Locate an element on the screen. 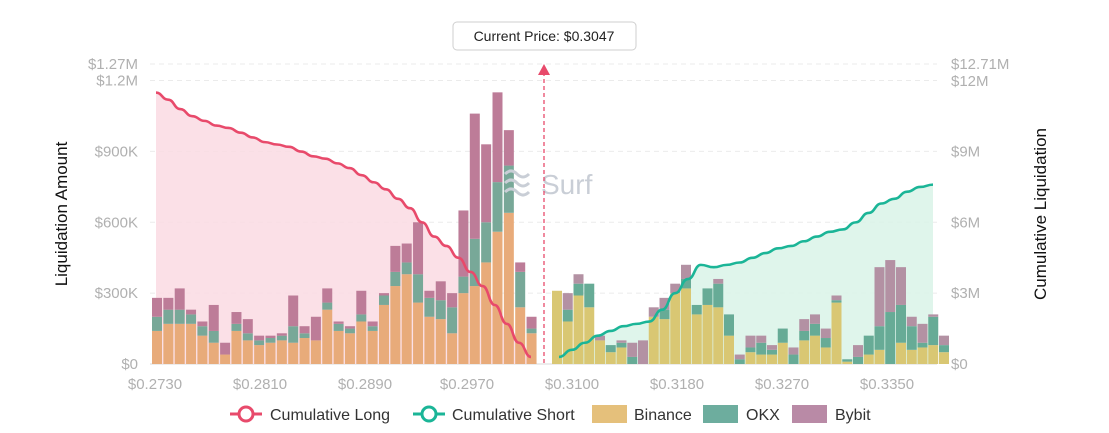 The image size is (1109, 433). y2-tick-label: $3M is located at coordinates (965, 293).